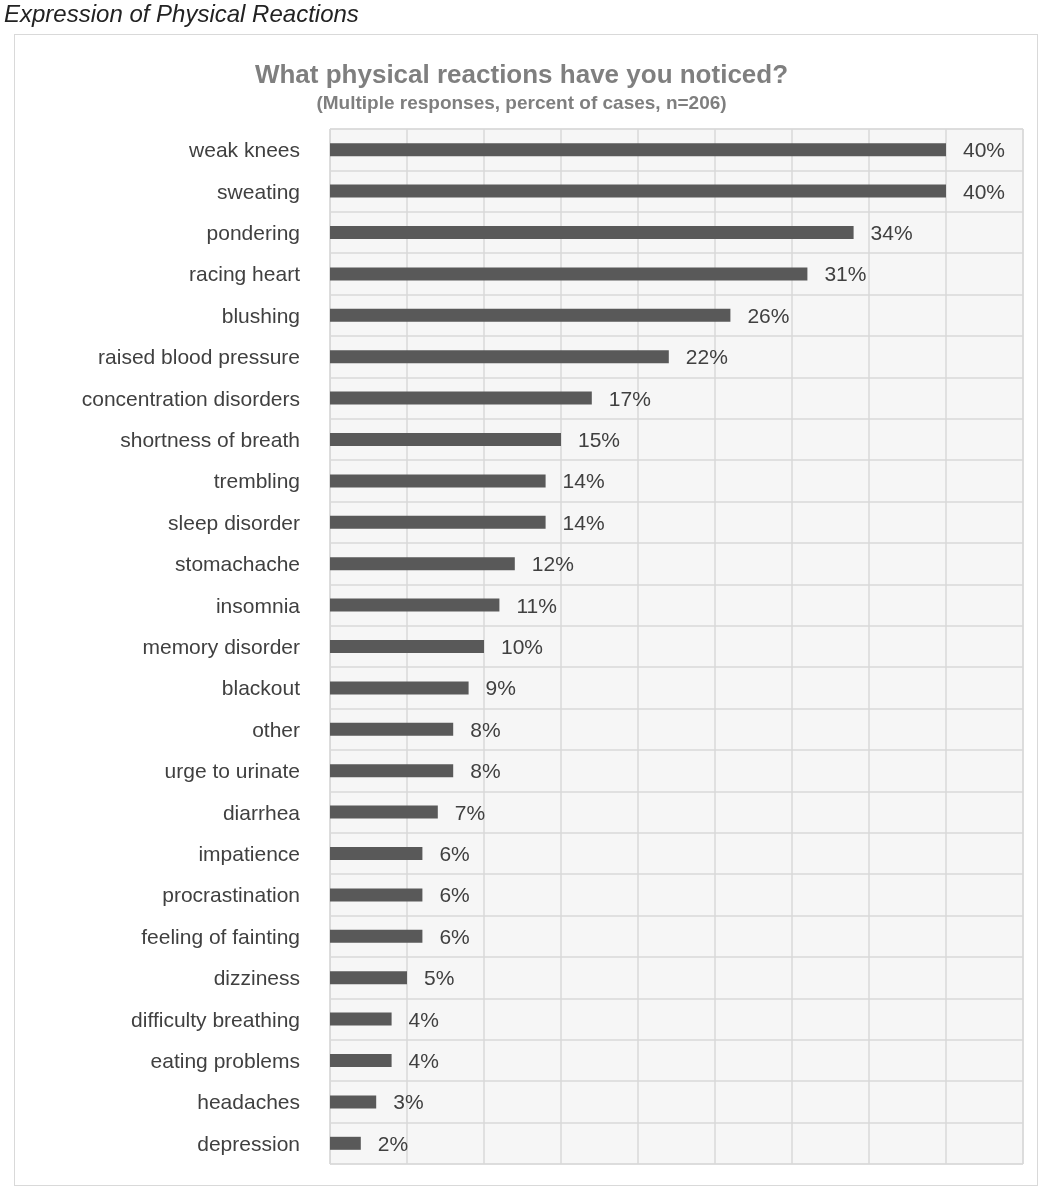 The width and height of the screenshot is (1043, 1194). I want to click on y-tick-label: depression, so click(248, 1143).